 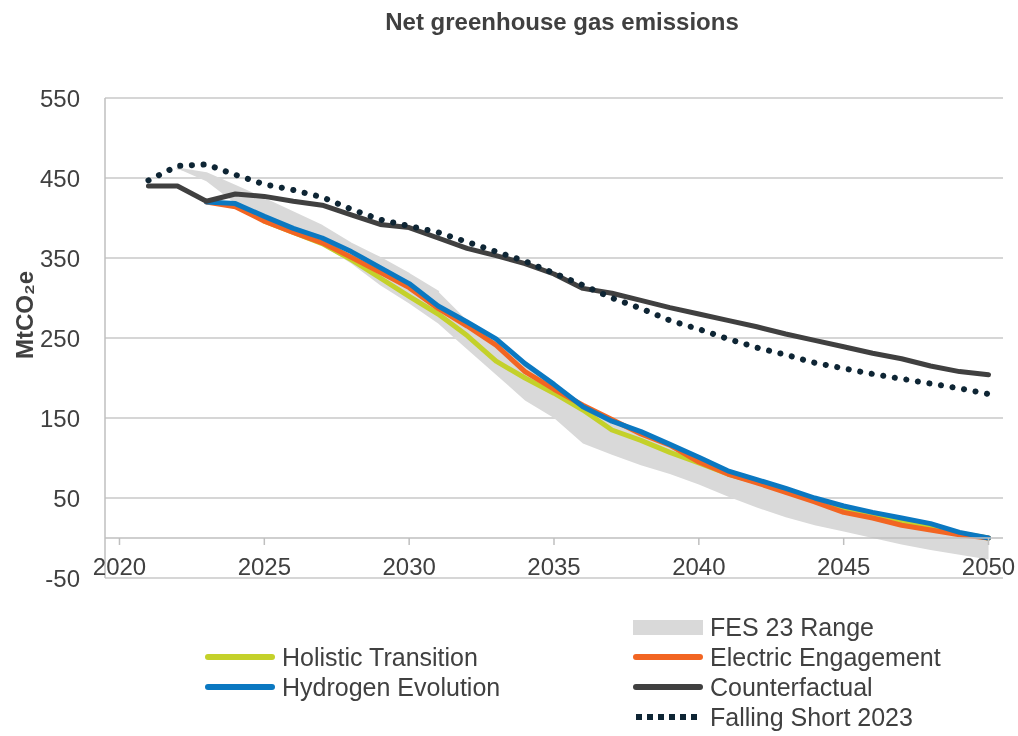 What do you see at coordinates (391, 687) in the screenshot?
I see `legend-label: Hydrogen Evolution` at bounding box center [391, 687].